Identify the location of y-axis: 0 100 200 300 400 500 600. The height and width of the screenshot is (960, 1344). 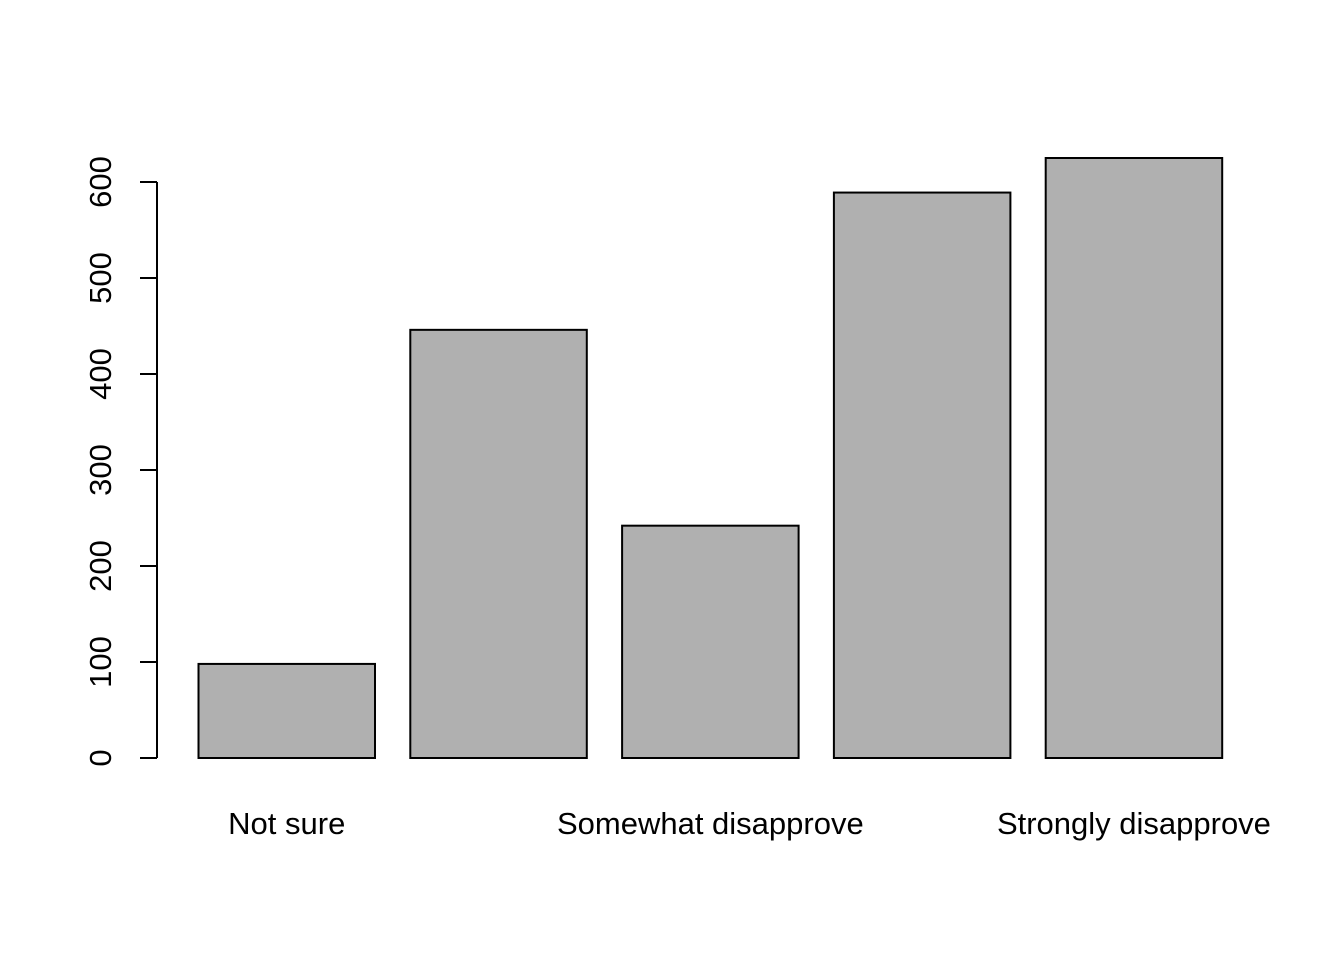
(120, 461).